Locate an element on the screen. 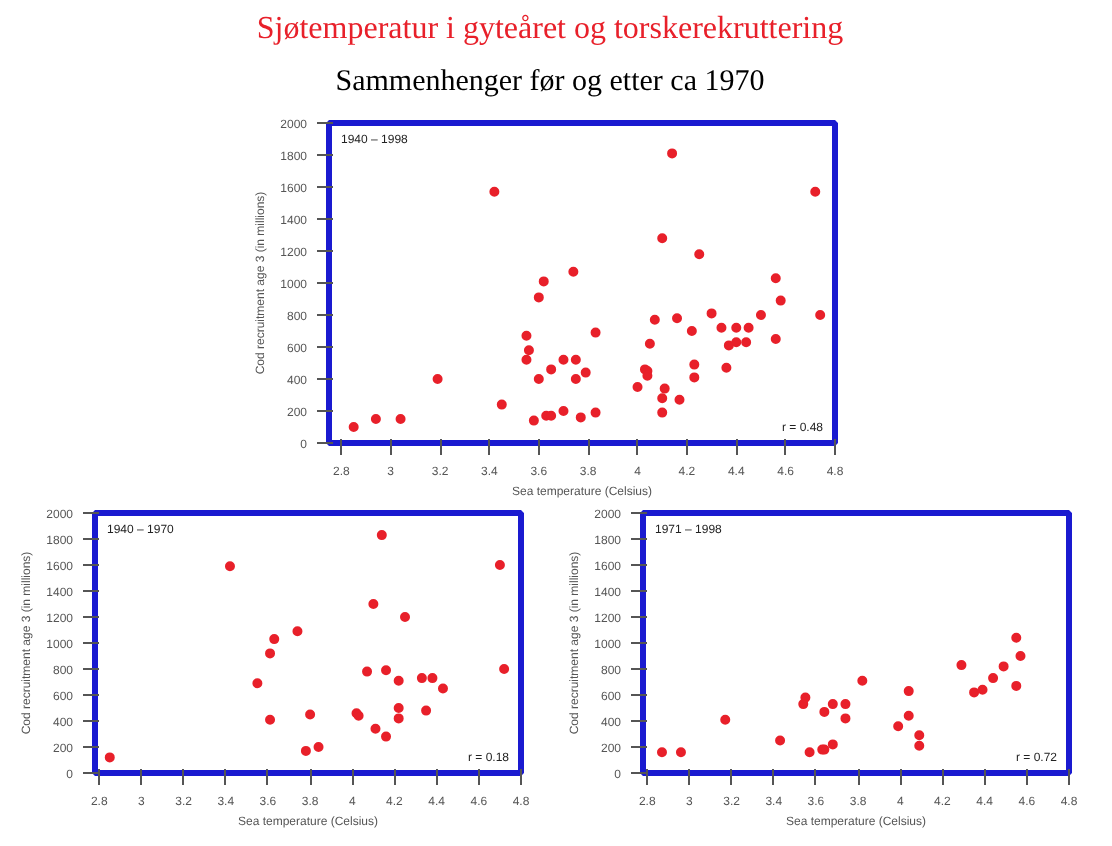 The width and height of the screenshot is (1112, 846). chart-subtitle: Sammenhenger før og etter ca 1970 is located at coordinates (550, 82).